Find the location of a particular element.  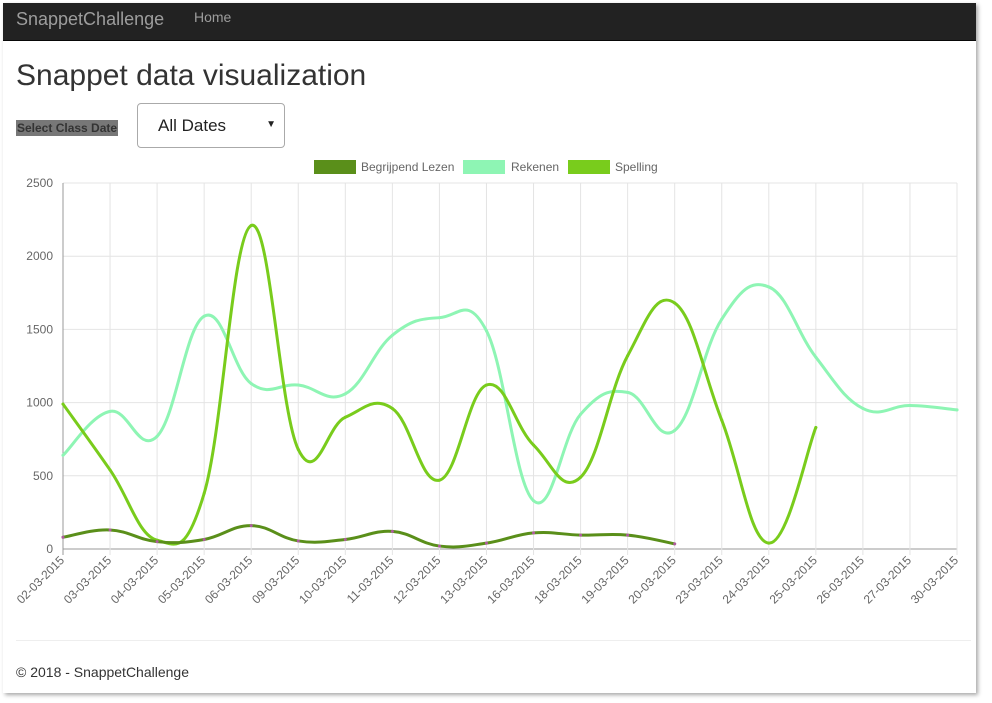

y-tick-label: 2500 is located at coordinates (39, 183).